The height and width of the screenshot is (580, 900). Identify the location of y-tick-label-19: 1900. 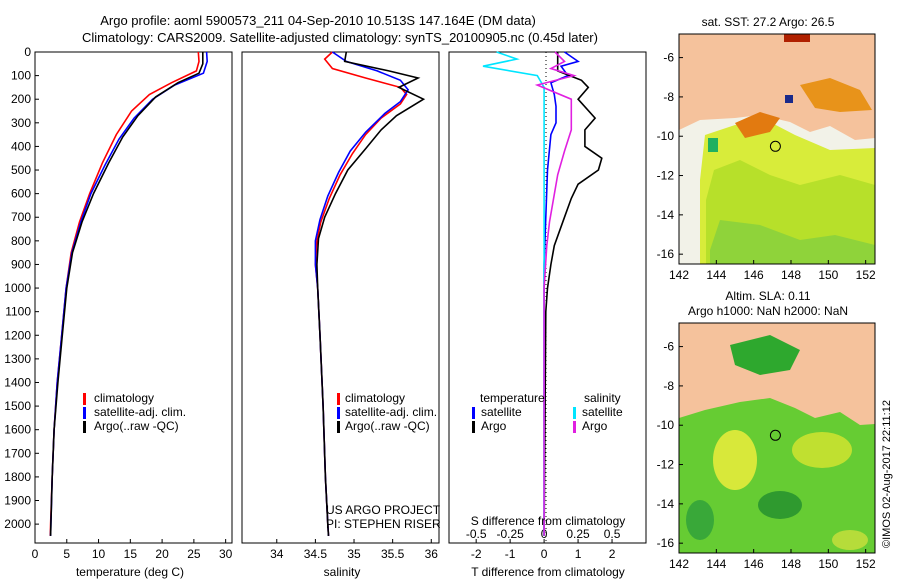
(17, 501).